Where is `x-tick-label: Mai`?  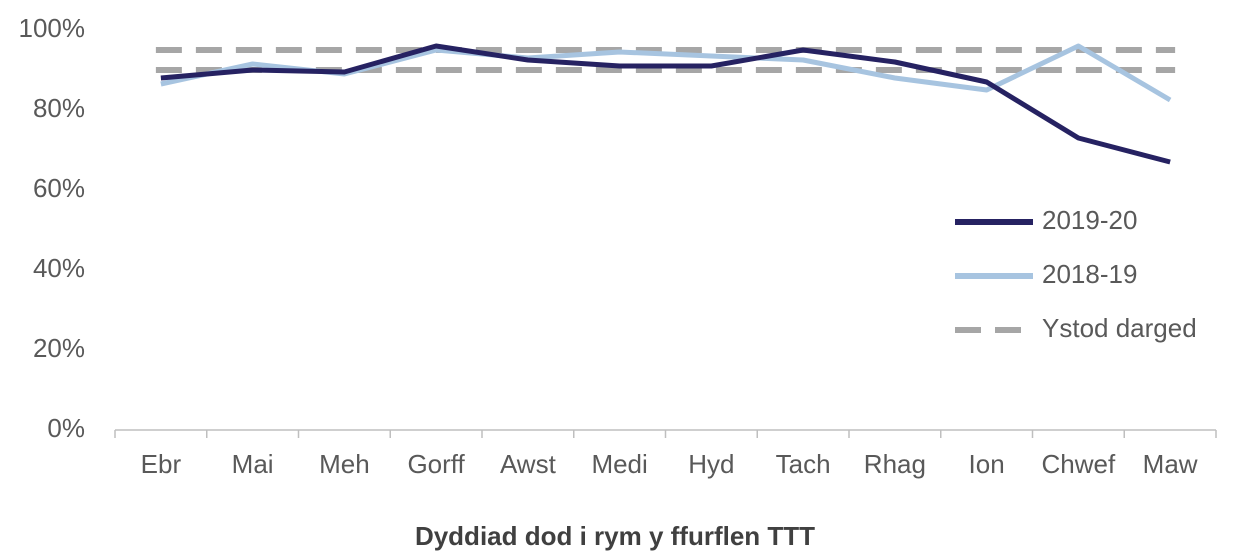
x-tick-label: Mai is located at coordinates (253, 464).